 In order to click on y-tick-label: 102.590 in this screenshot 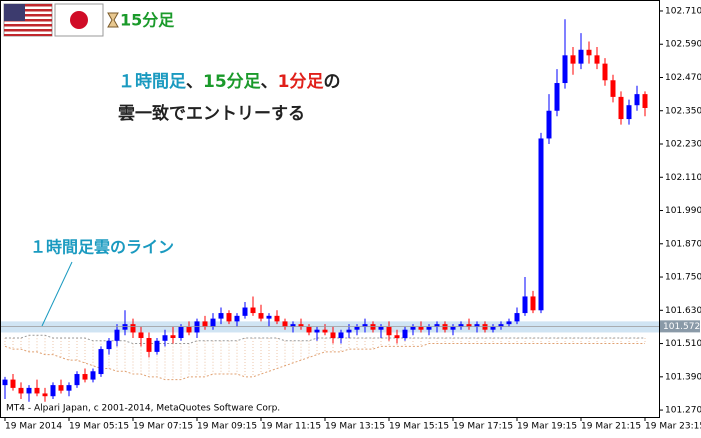, I will do `click(683, 45)`.